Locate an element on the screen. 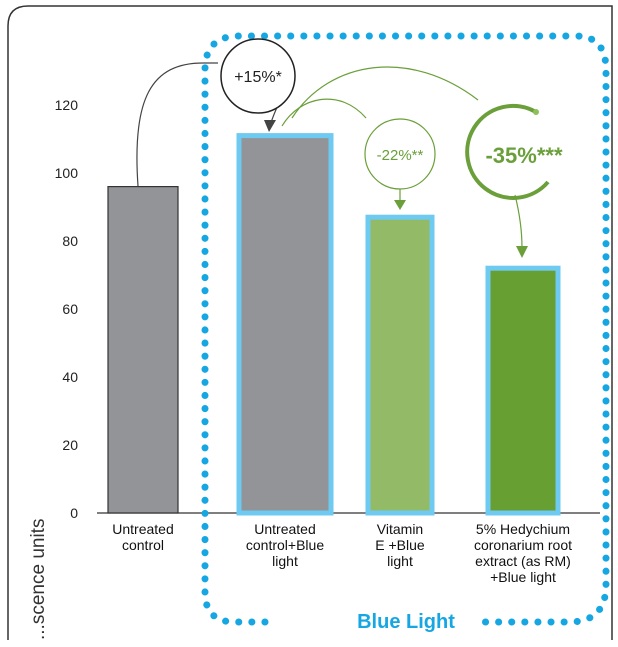  y-tick-label: 0 is located at coordinates (74, 513).